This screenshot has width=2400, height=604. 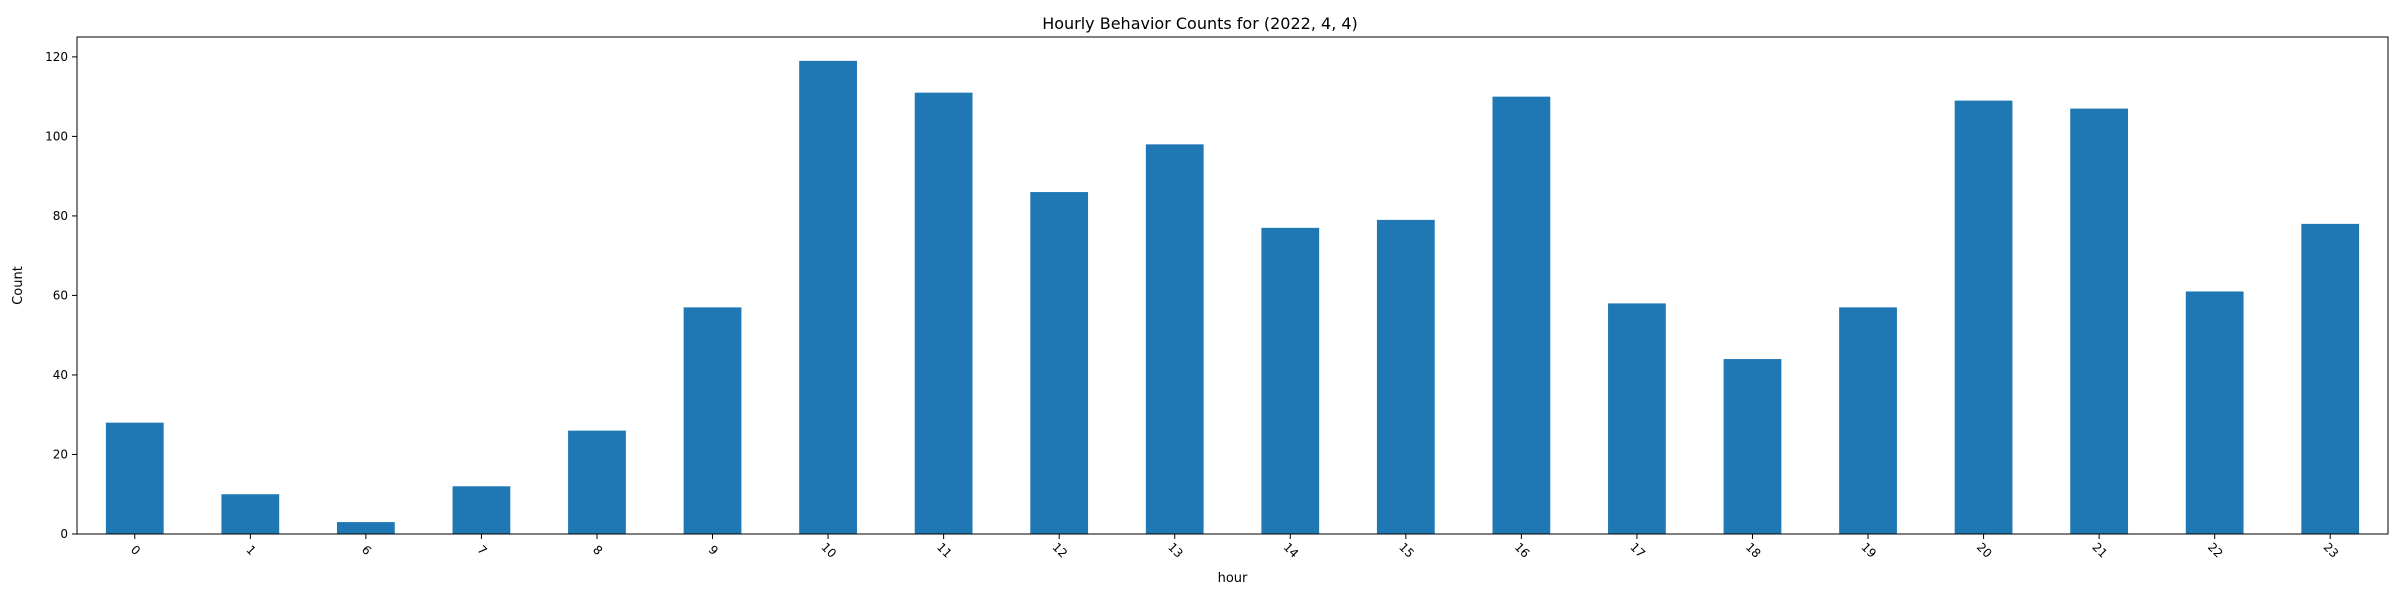 I want to click on y-tick-label: 120, so click(x=56, y=57).